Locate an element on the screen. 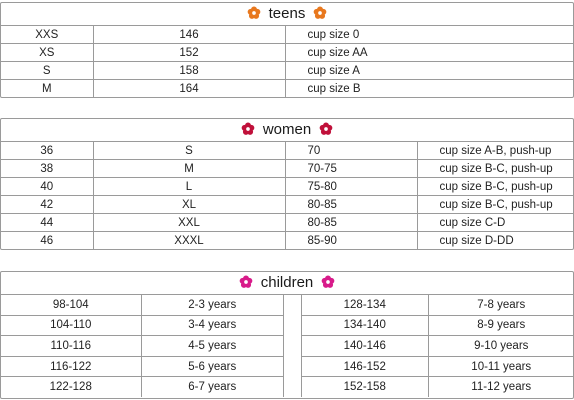  cup-size-cell: cup size C-D is located at coordinates (495, 222).